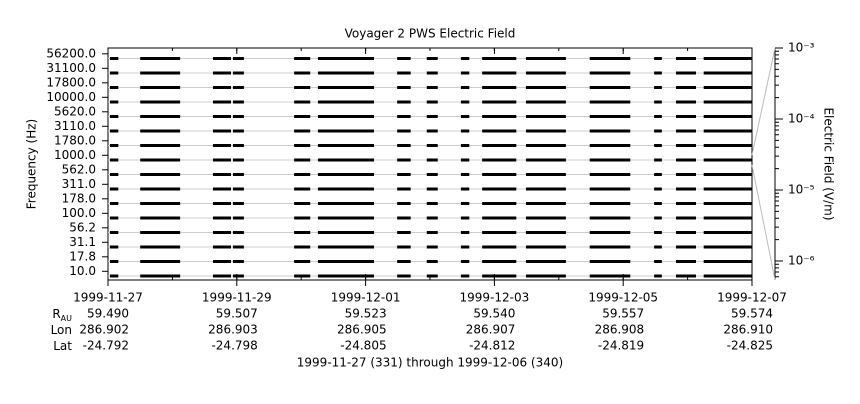  What do you see at coordinates (237, 314) in the screenshot?
I see `ephemeris-value: 59.507` at bounding box center [237, 314].